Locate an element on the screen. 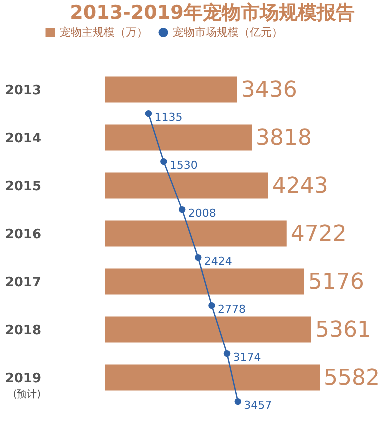 Image resolution: width=384 pixels, height=430 pixels. chart-title: 2013-2019年宠物市场规模报告 is located at coordinates (212, 13).